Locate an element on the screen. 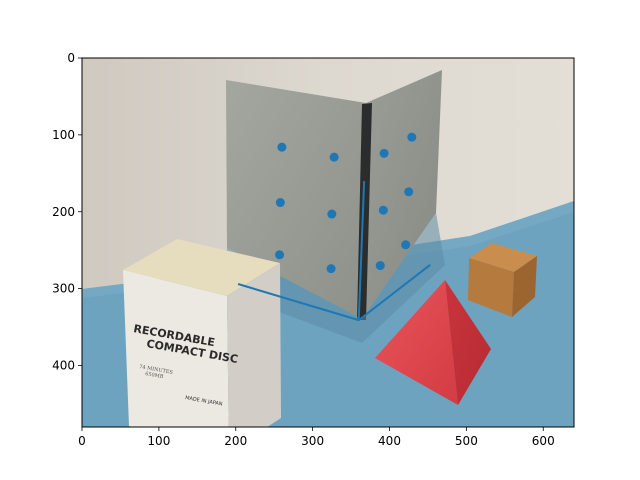 The image size is (640, 480). y-tick-label: 0 is located at coordinates (71, 58).